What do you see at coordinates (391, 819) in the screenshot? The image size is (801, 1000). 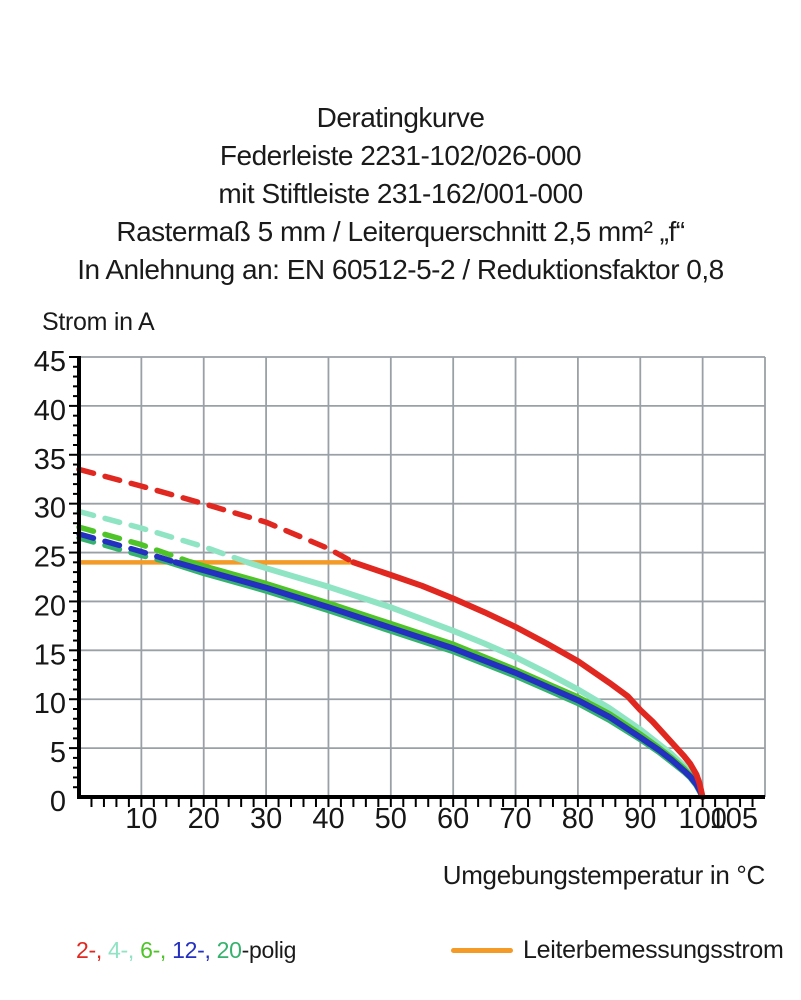 I see `x-tick-label: 50` at bounding box center [391, 819].